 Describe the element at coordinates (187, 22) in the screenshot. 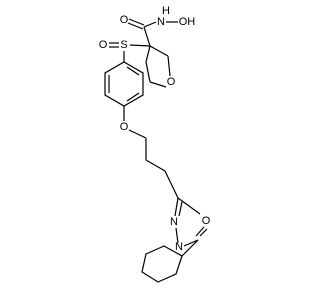

I see `atom-label: OH` at that location.